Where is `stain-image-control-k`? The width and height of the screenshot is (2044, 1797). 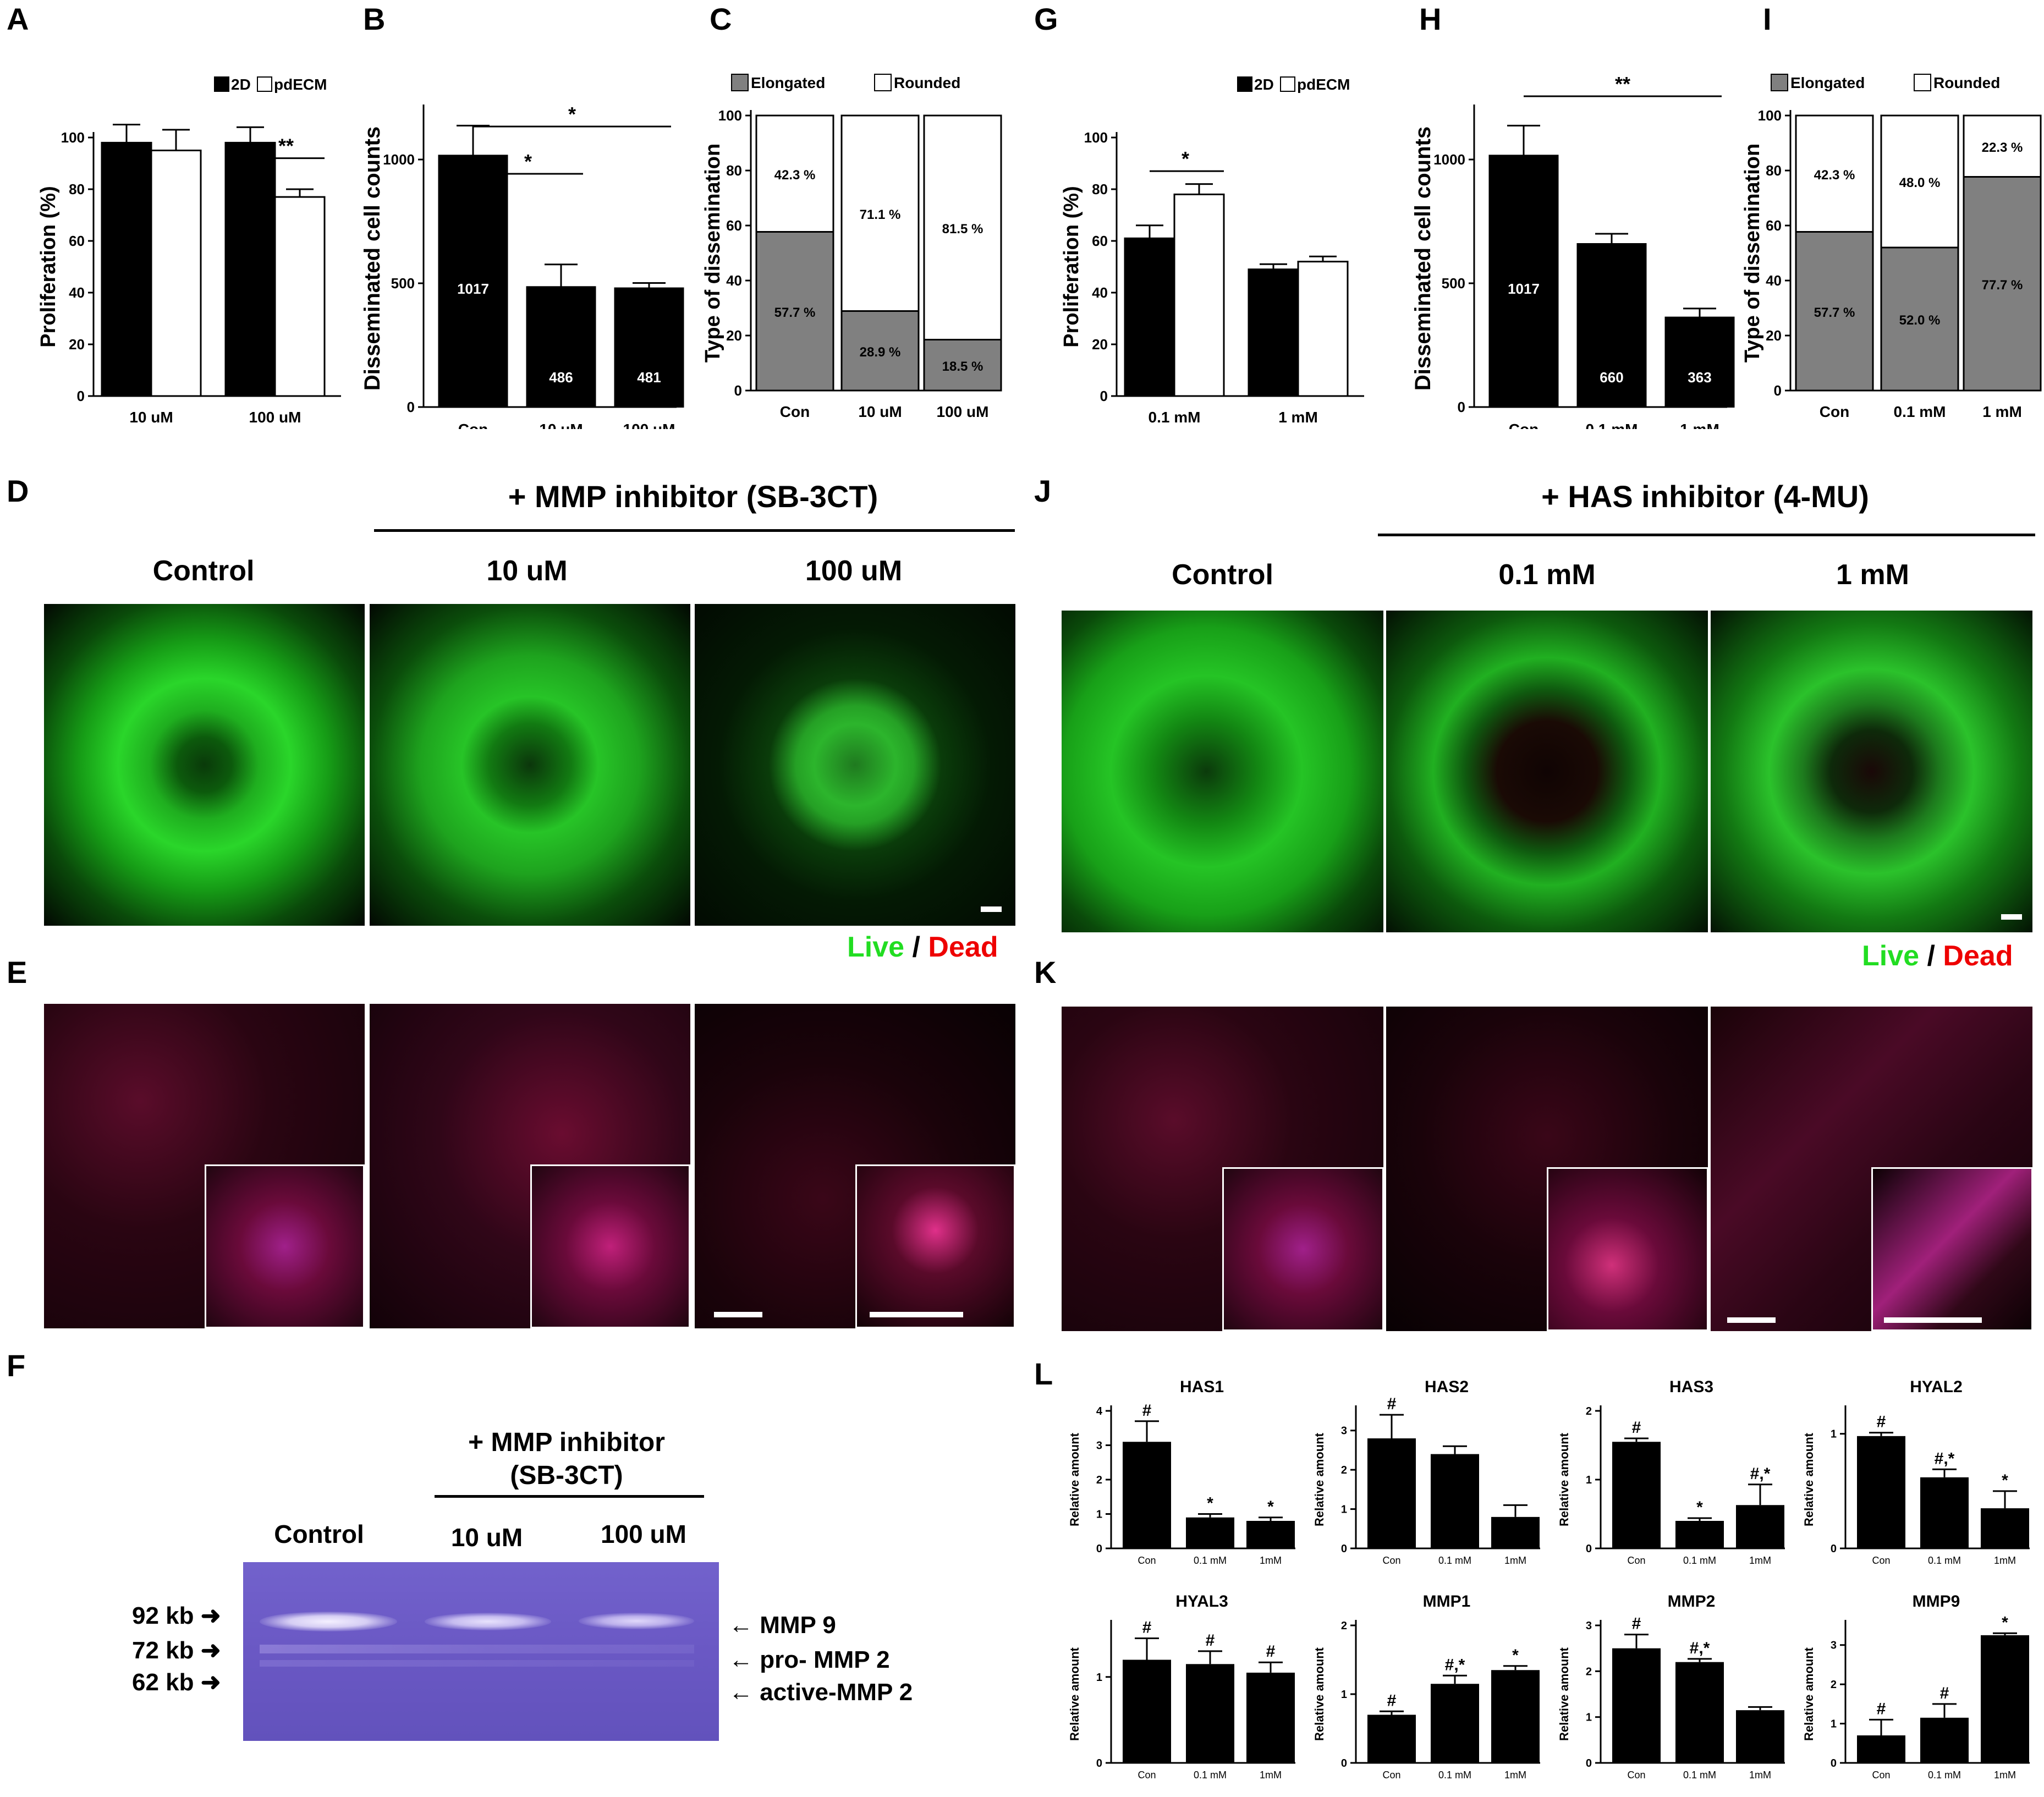
stain-image-control-k is located at coordinates (1222, 1169).